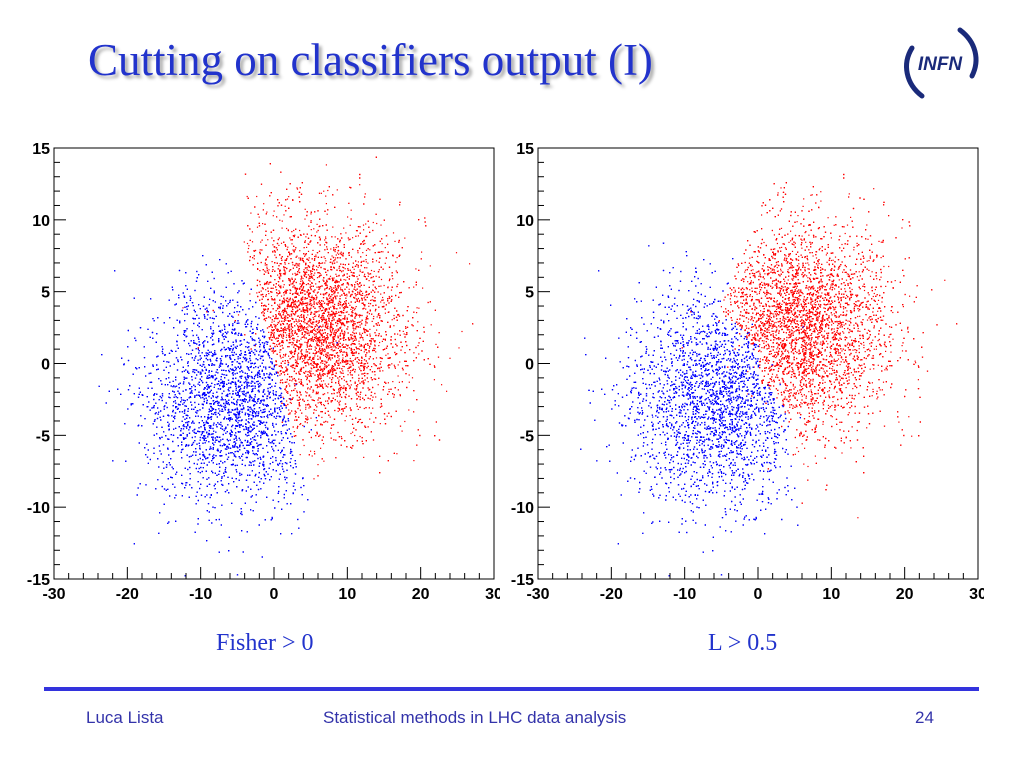 The image size is (1024, 768). What do you see at coordinates (941, 64) in the screenshot?
I see `logo-text: INFN` at bounding box center [941, 64].